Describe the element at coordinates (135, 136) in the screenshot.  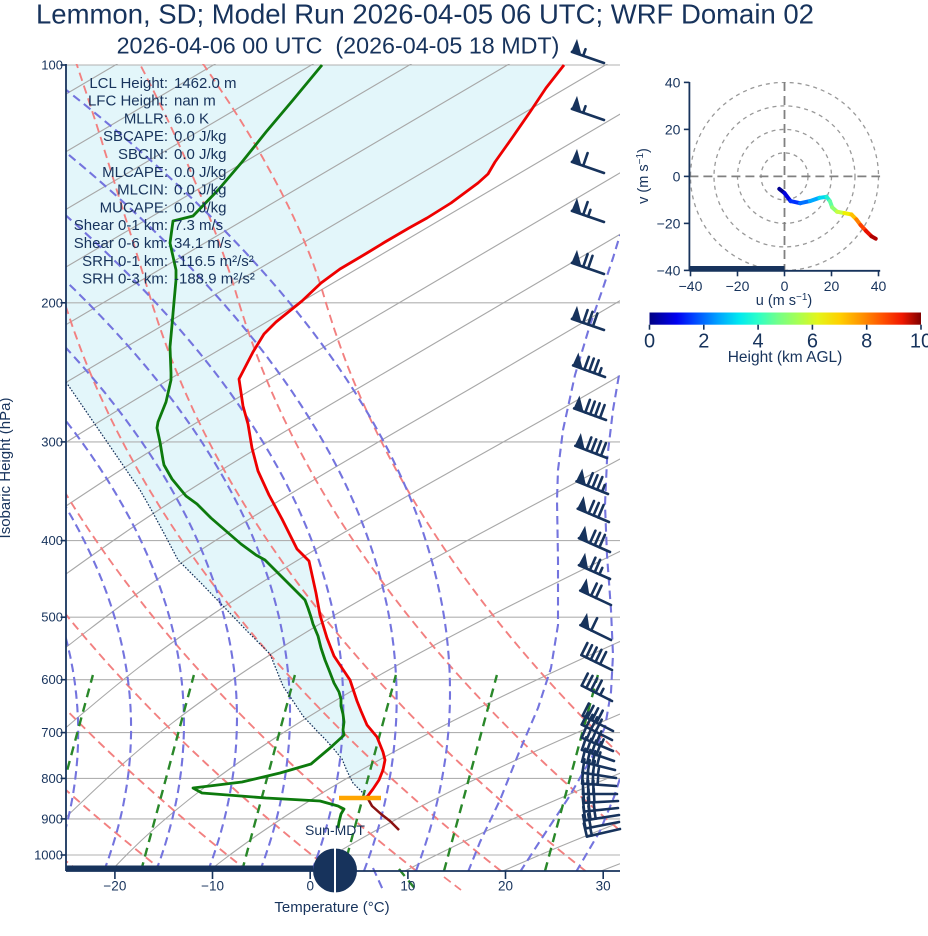
I see `svg-text: SBCAPE:` at that location.